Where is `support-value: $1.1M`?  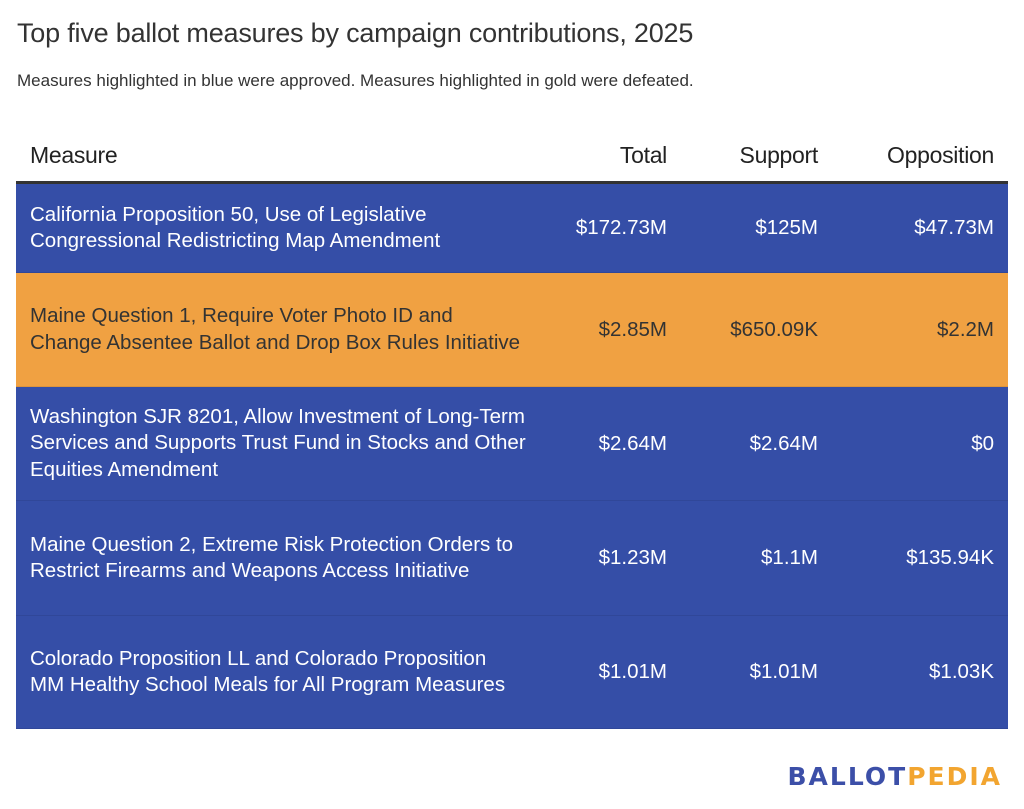
support-value: $1.1M is located at coordinates (789, 557).